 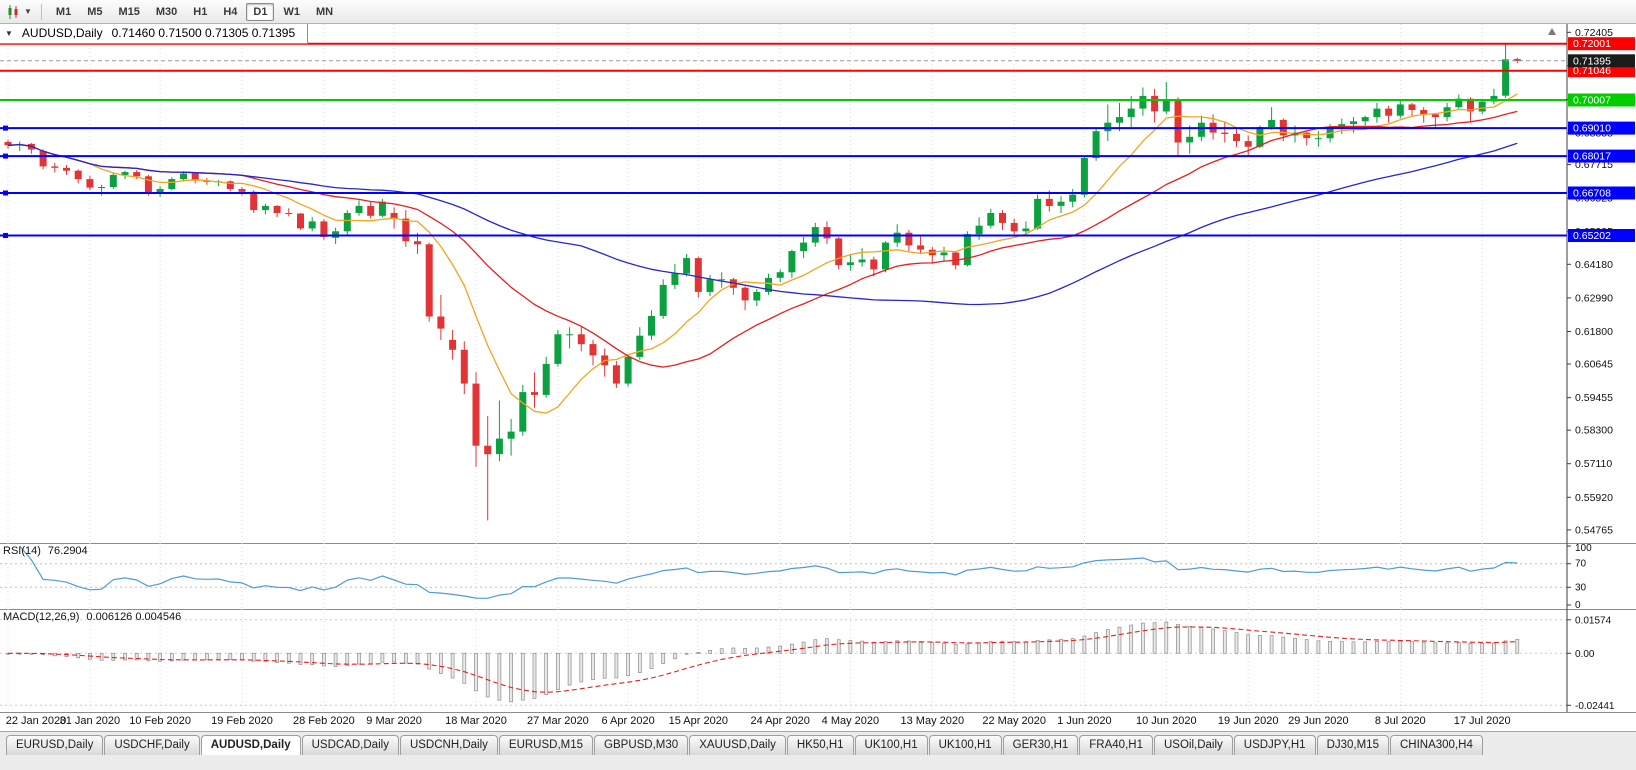 I want to click on chevron-down-icon: ▼, so click(x=28, y=11).